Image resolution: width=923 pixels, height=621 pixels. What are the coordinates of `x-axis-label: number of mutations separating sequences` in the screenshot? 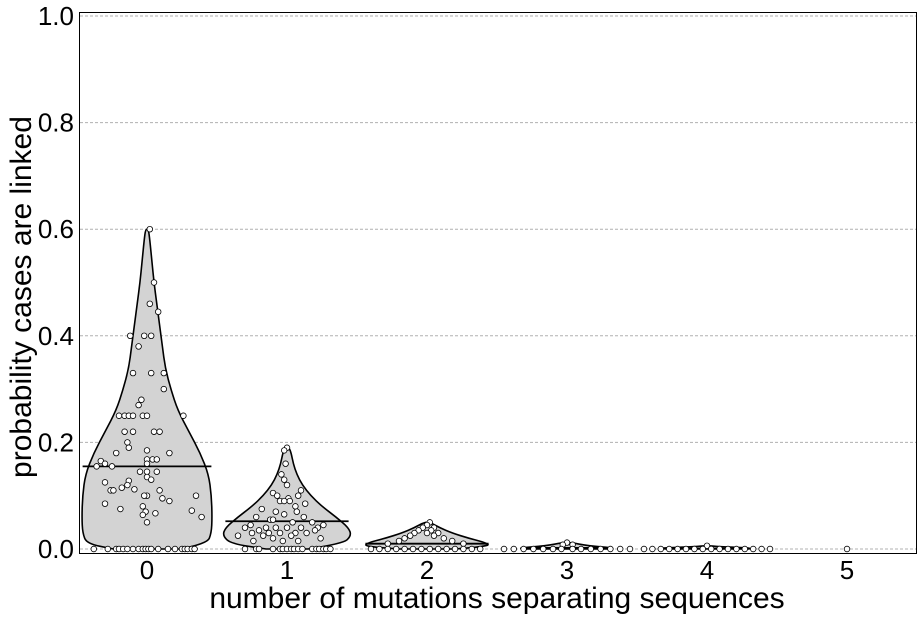 It's located at (496, 598).